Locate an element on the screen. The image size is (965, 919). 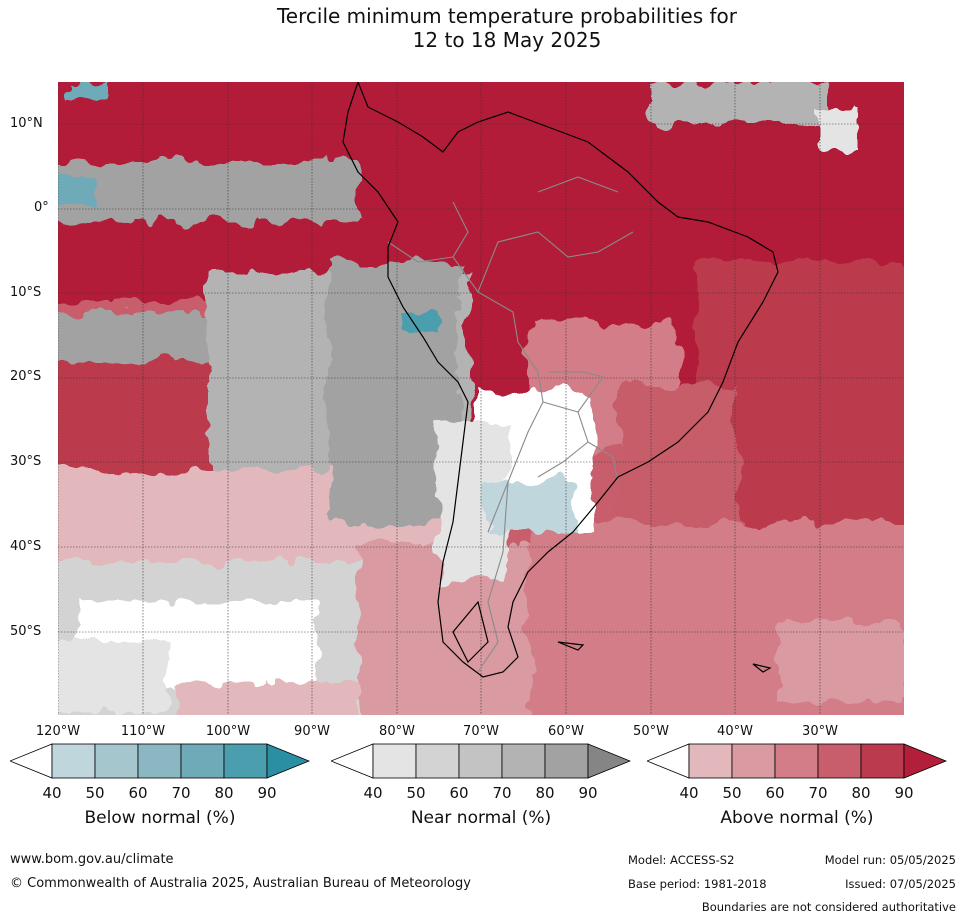
colorbar-below-normal is located at coordinates (160, 761).